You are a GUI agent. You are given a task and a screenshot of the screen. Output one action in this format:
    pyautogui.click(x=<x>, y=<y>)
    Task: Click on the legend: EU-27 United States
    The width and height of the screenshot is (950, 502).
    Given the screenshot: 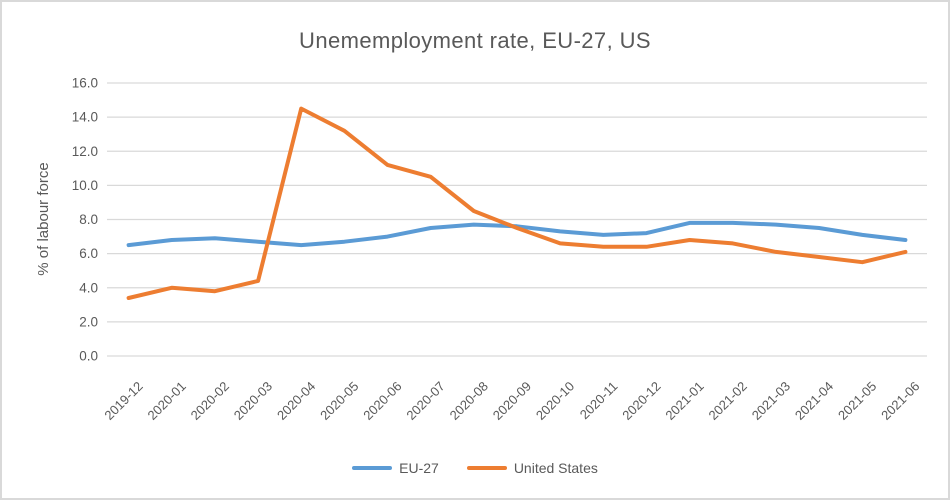 What is the action you would take?
    pyautogui.click(x=475, y=468)
    